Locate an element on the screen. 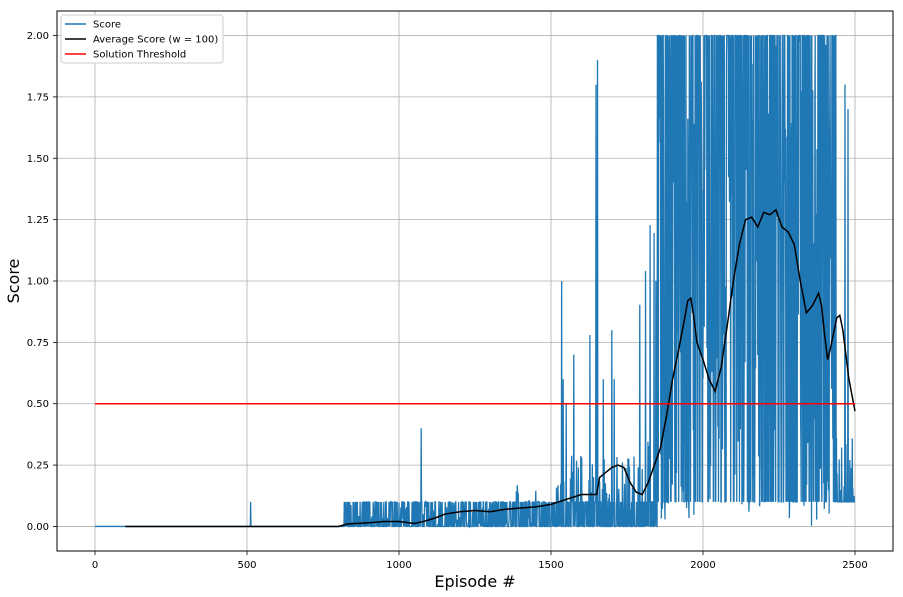  x-axis-ticks: 0 500 1000 1500 2000 2500 is located at coordinates (480, 561).